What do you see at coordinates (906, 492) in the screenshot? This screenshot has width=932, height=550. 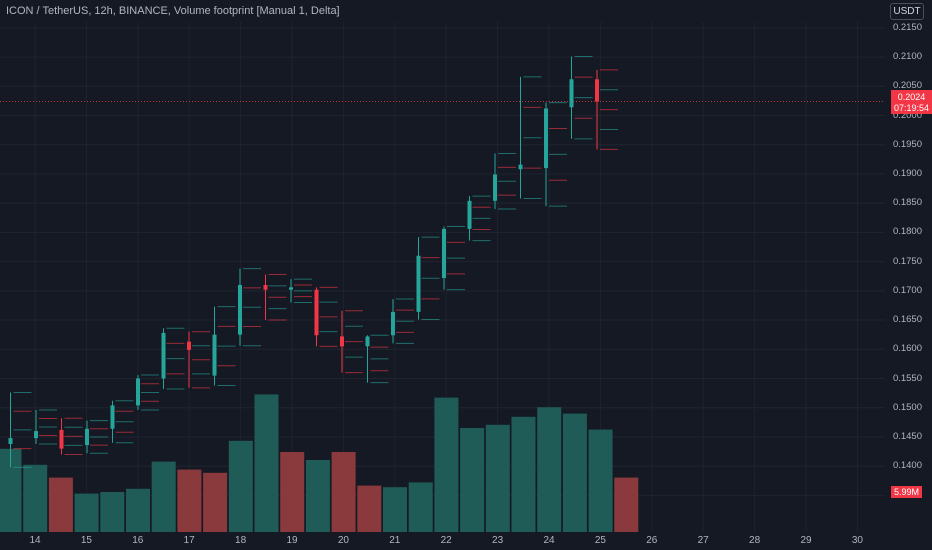 I see `volume-badge: 5.99M` at bounding box center [906, 492].